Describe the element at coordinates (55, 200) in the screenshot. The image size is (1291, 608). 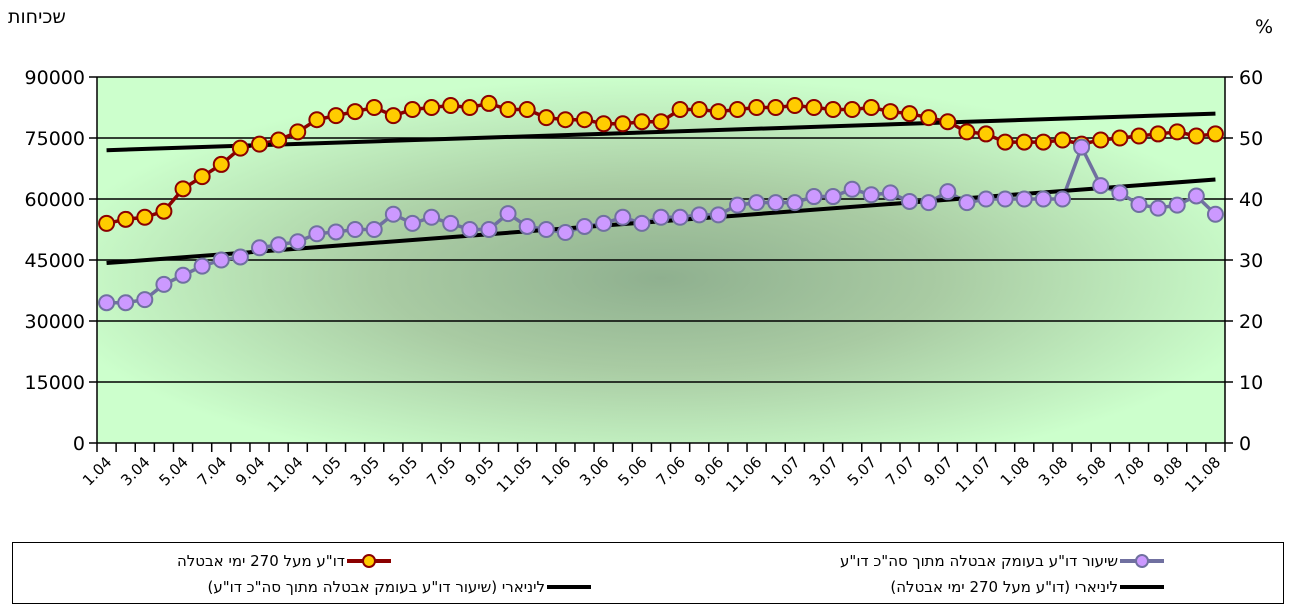
I see `left-tick-label: 60000` at that location.